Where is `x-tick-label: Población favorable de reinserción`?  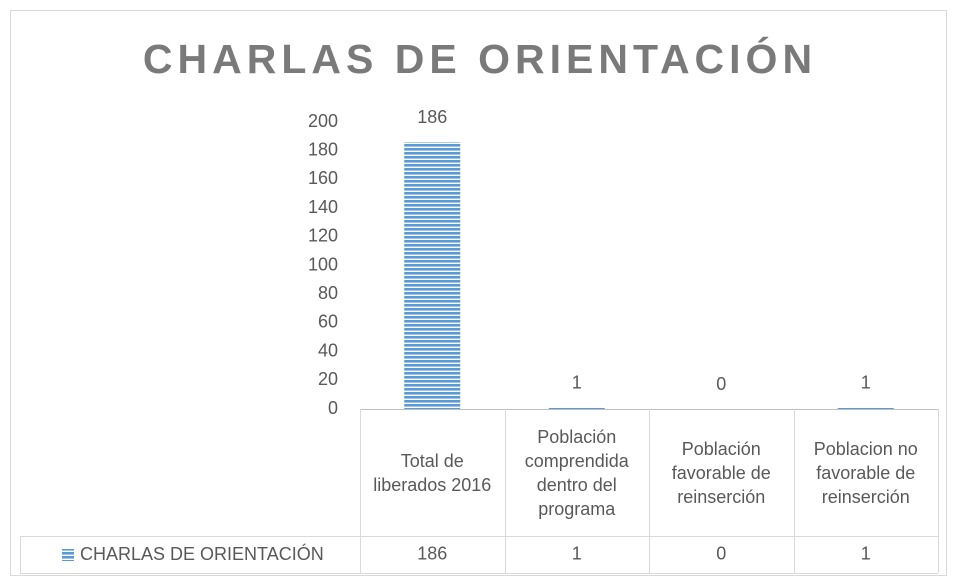
x-tick-label: Población favorable de reinserción is located at coordinates (721, 472).